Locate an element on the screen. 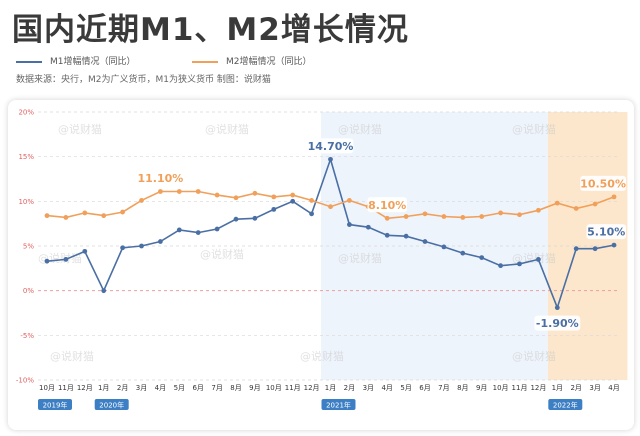  y-tick-label: 0% is located at coordinates (28, 291).